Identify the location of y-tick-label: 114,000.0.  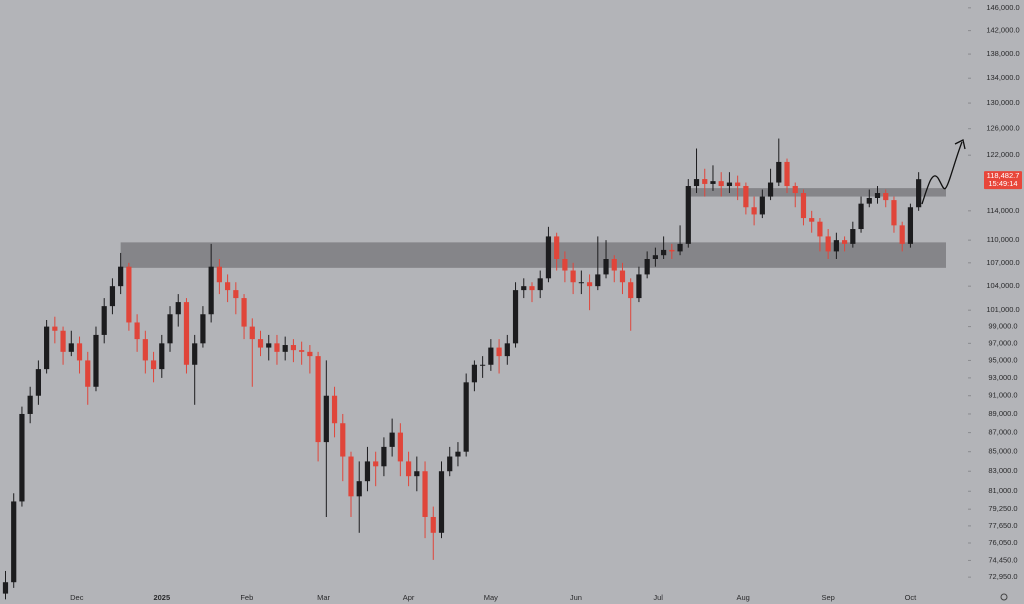
(1003, 210).